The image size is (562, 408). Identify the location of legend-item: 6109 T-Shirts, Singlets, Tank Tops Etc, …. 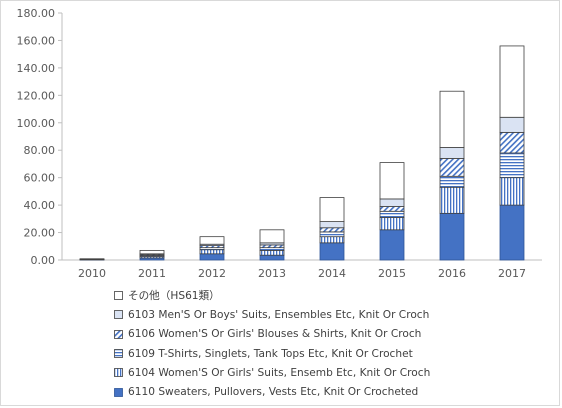
(272, 353).